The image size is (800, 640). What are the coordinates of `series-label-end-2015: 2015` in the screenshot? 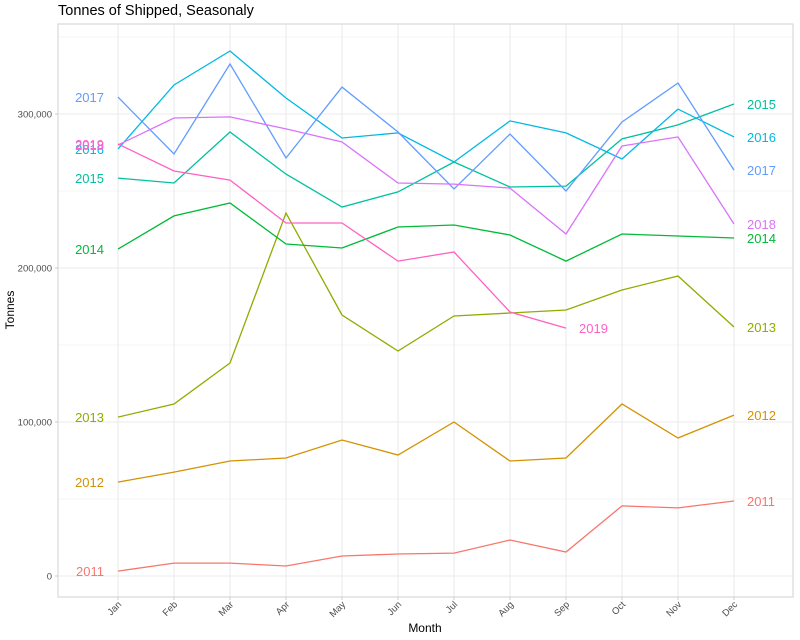 It's located at (761, 104).